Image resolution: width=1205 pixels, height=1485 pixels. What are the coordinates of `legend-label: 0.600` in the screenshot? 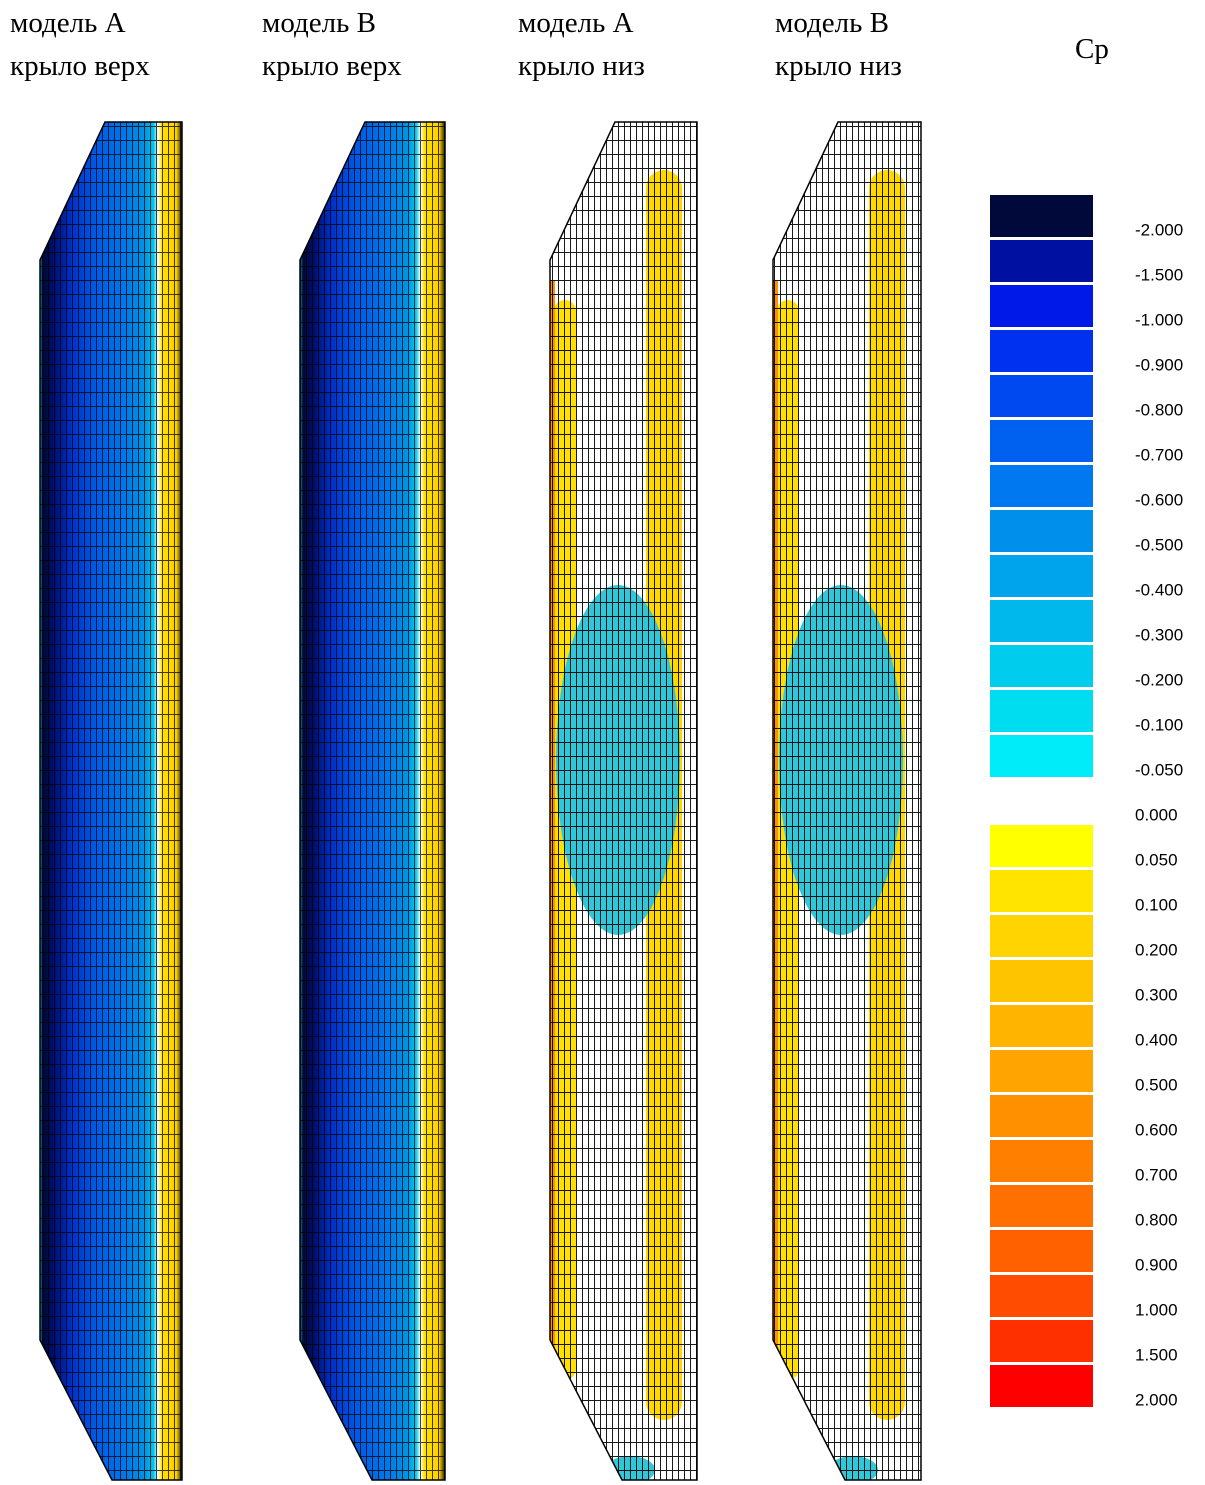 It's located at (1156, 1129).